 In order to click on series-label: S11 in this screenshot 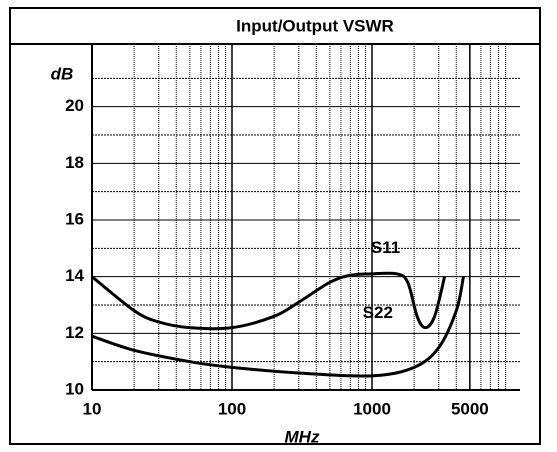, I will do `click(385, 247)`.